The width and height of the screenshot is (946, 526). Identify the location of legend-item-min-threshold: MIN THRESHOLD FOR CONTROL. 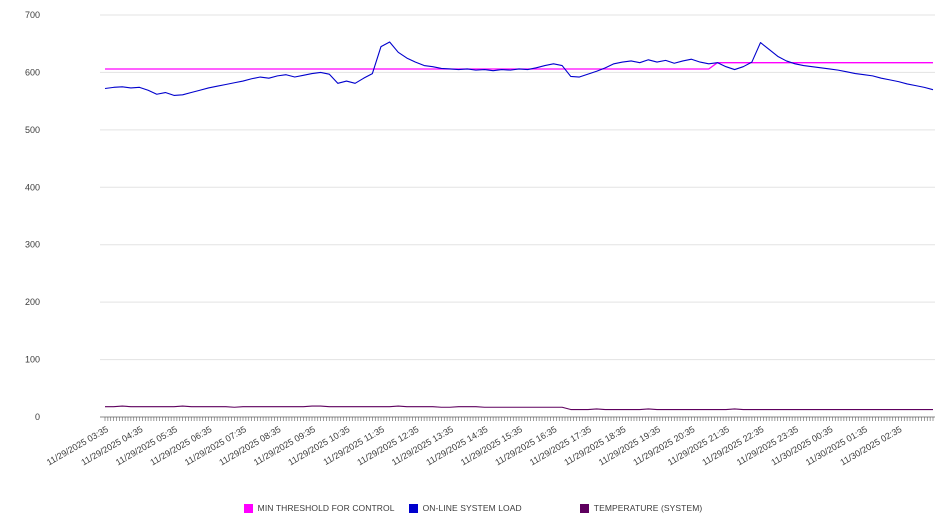
(319, 508).